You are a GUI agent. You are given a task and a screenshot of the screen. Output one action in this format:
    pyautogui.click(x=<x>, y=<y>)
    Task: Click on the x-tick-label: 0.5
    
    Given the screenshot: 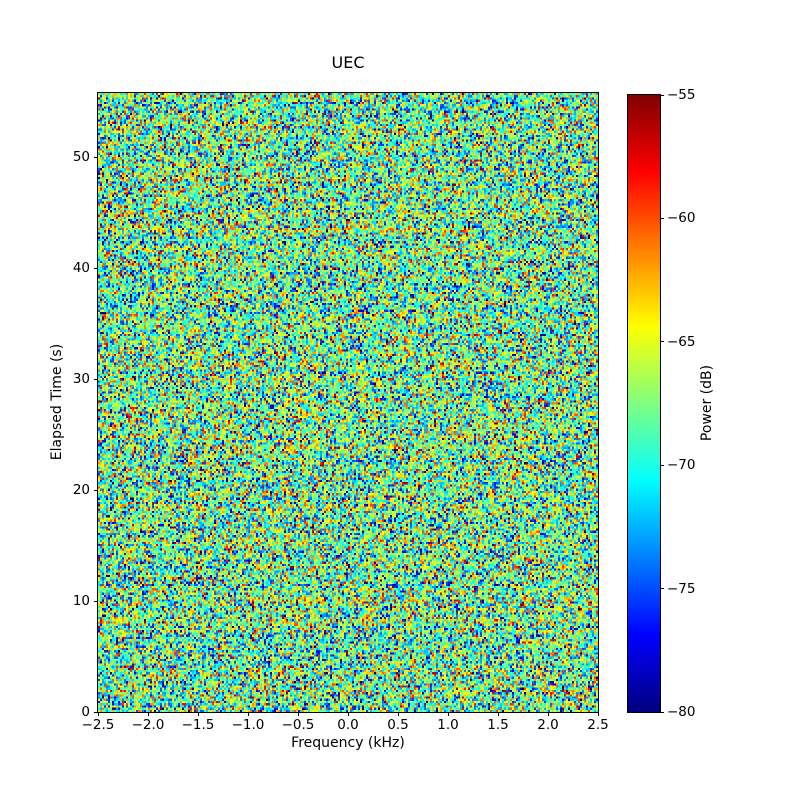 What is the action you would take?
    pyautogui.click(x=398, y=725)
    